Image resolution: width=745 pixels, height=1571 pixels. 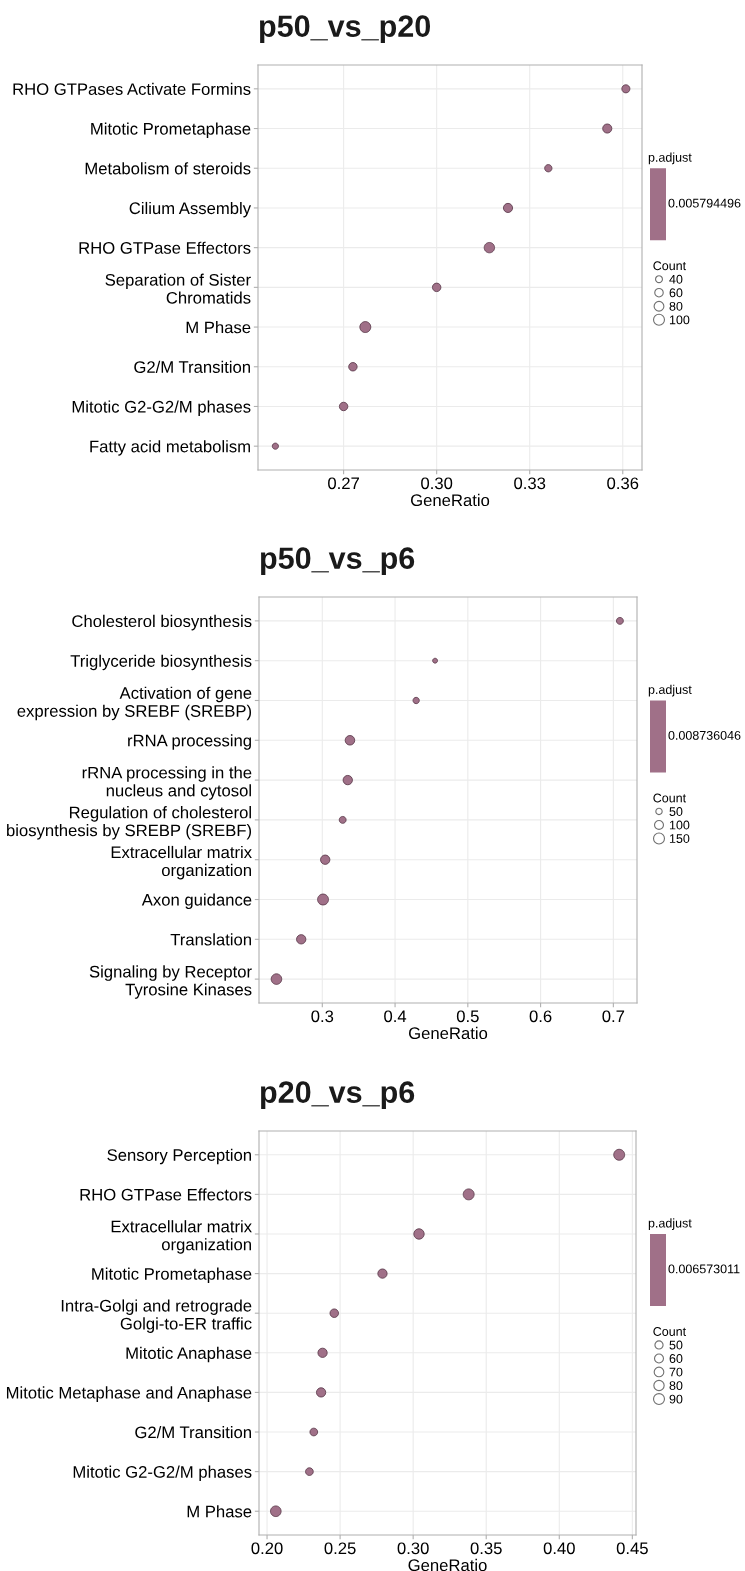 What do you see at coordinates (134, 703) in the screenshot?
I see `y-tick-label: Activation of gene expression by SREBF (SREBP)` at bounding box center [134, 703].